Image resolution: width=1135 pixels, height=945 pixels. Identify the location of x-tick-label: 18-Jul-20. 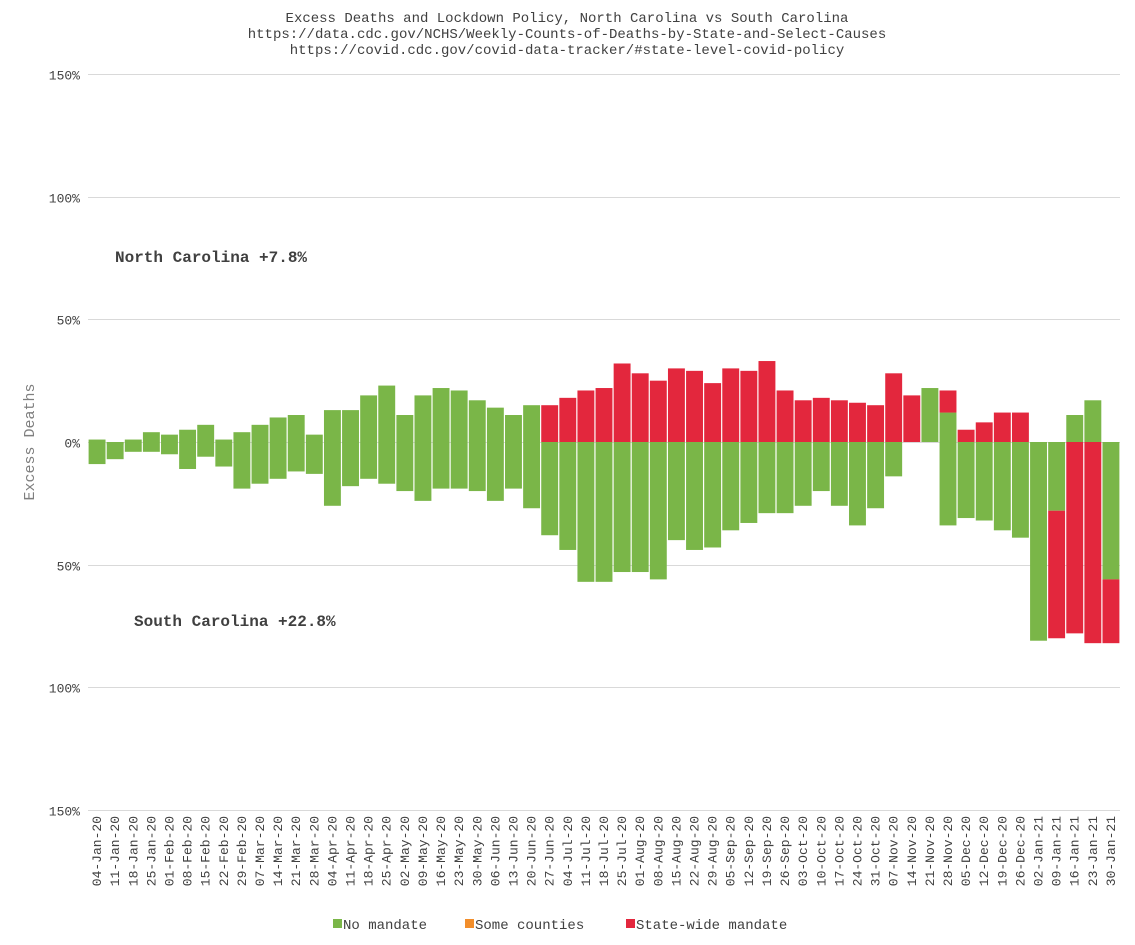
(604, 851).